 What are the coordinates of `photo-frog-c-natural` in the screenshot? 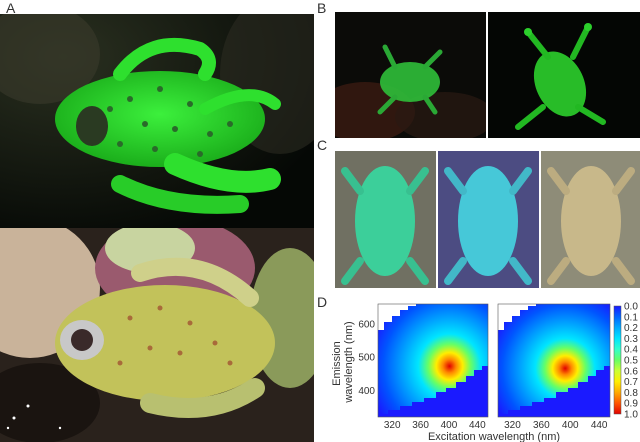 It's located at (590, 219).